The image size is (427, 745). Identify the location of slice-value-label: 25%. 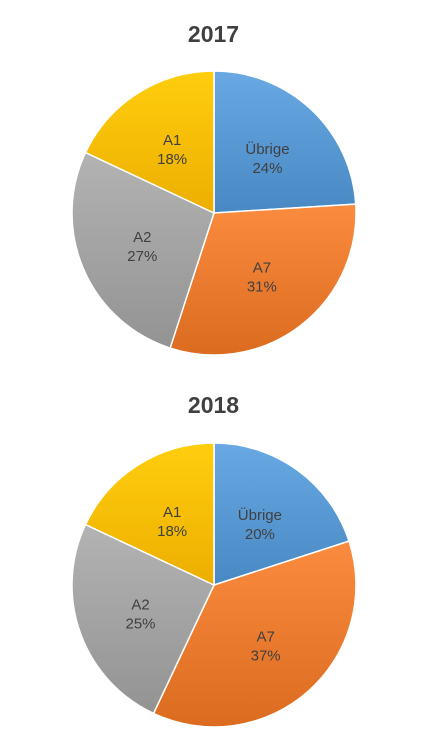
(141, 623).